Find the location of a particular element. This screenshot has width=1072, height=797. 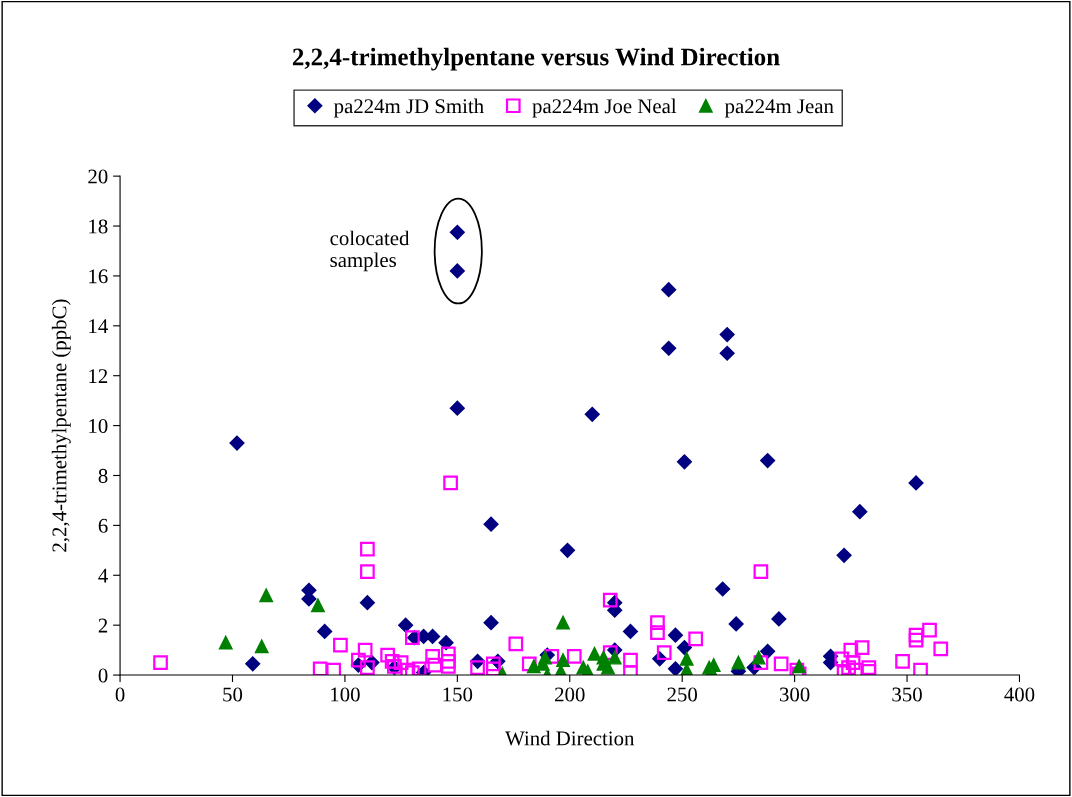

y-tick-label: 0 is located at coordinates (103, 675).